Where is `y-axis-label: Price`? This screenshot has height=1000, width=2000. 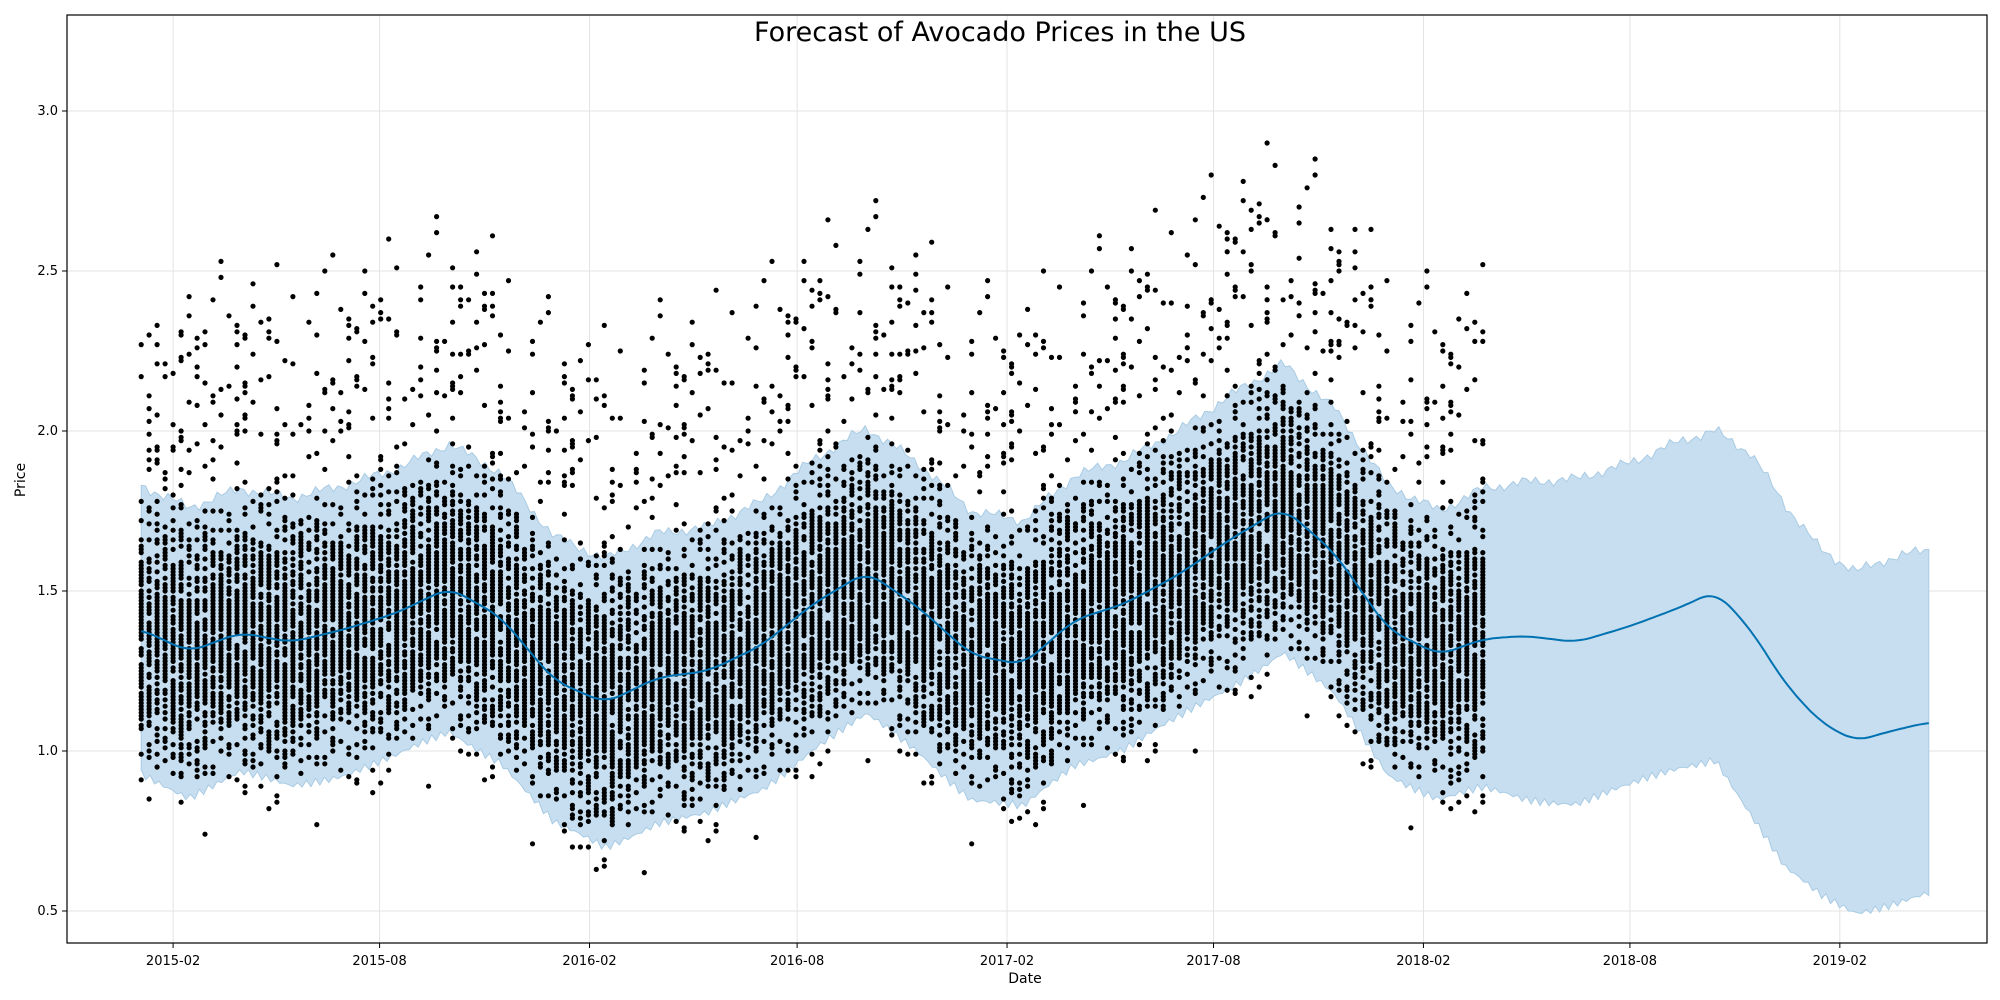 y-axis-label: Price is located at coordinates (21, 480).